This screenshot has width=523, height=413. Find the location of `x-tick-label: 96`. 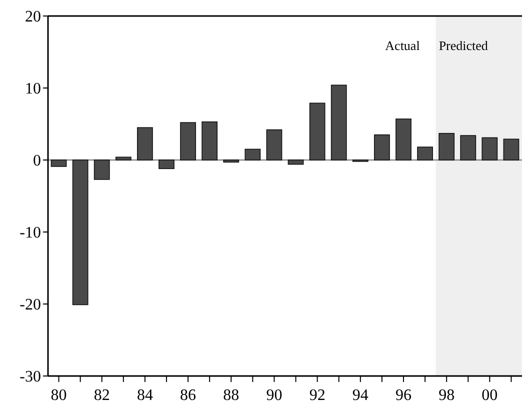

x-tick-label: 96 is located at coordinates (404, 395).